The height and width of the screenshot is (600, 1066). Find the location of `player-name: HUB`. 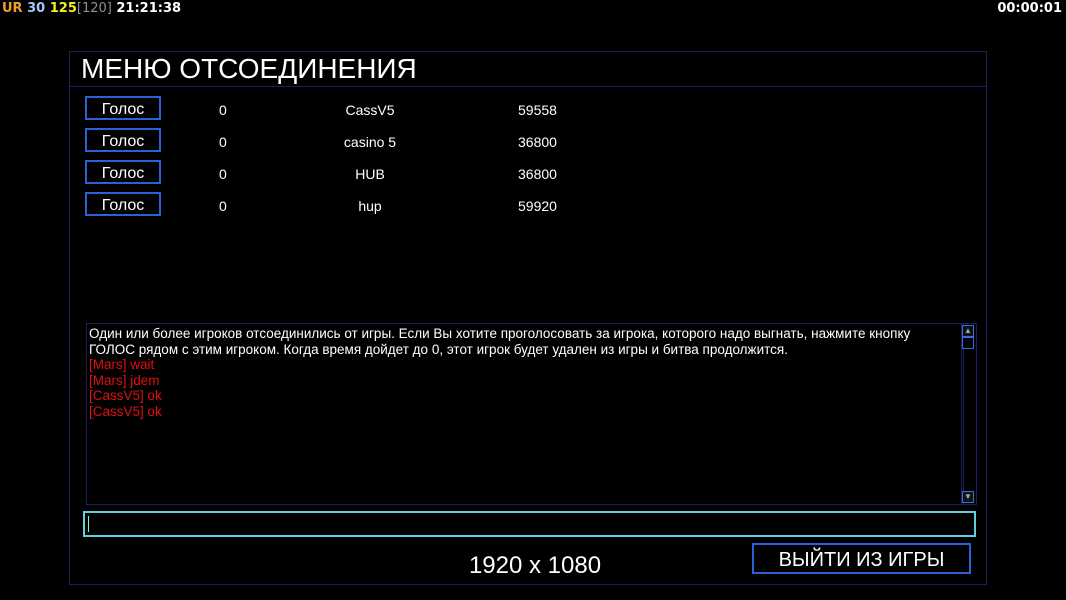

player-name: HUB is located at coordinates (370, 174).